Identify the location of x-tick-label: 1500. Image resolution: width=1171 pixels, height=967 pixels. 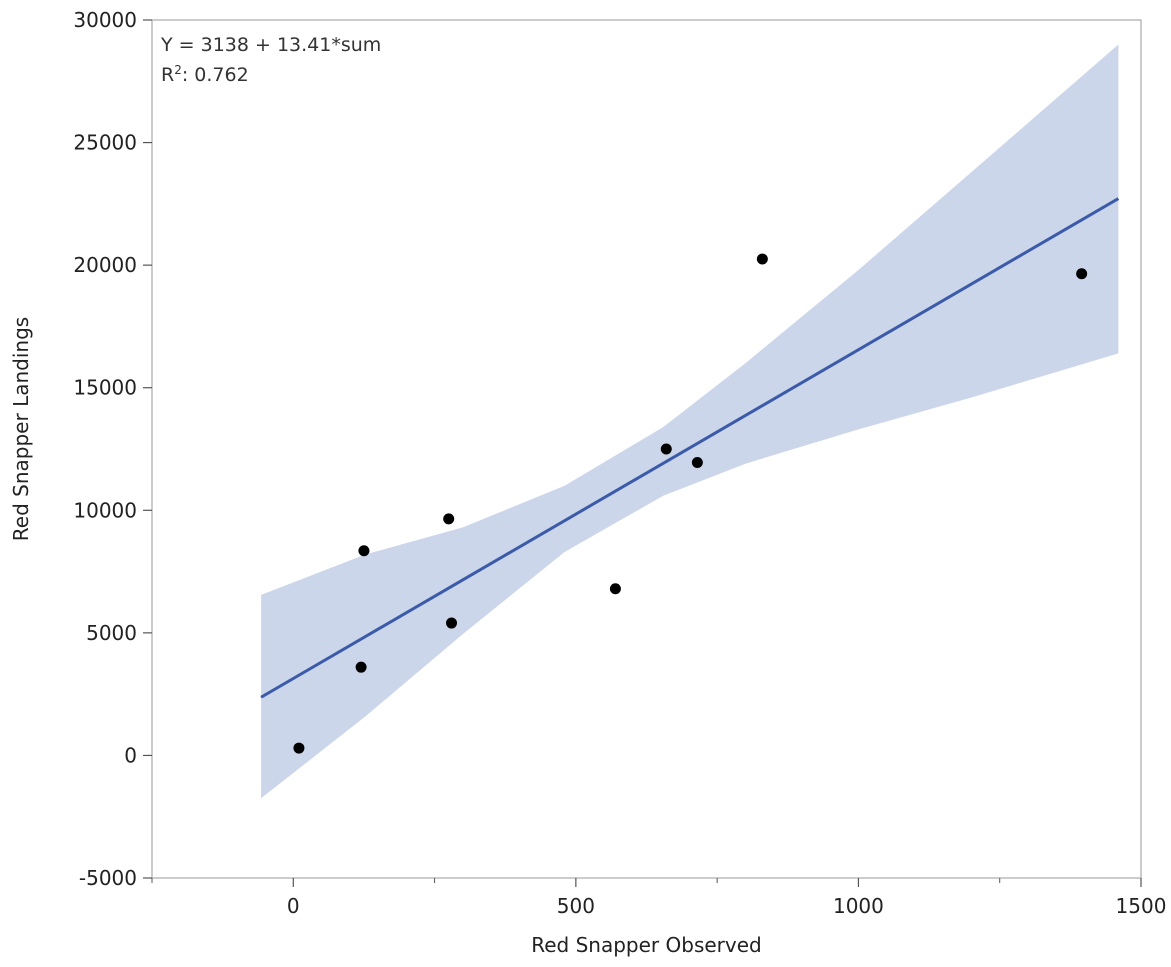
(1141, 906).